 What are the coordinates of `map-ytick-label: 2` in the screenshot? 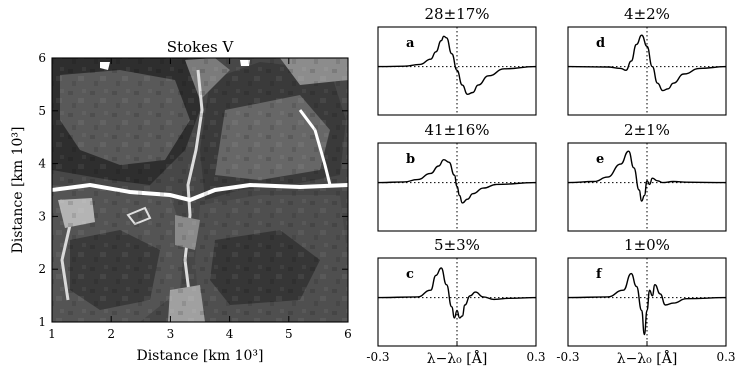 It's located at (42, 269).